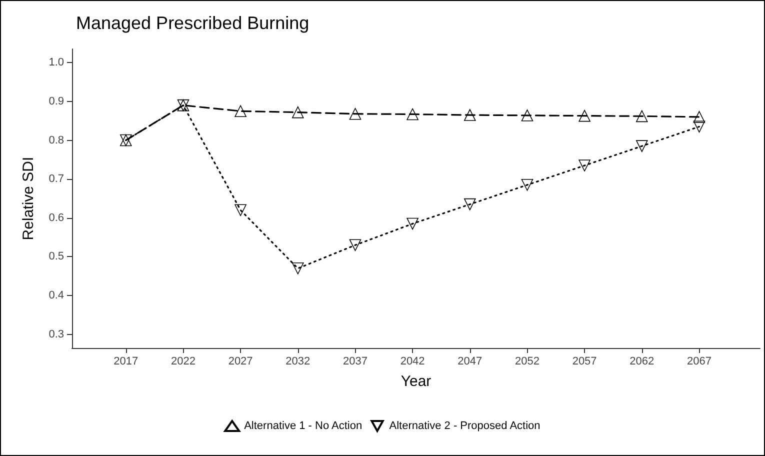 The height and width of the screenshot is (456, 765). What do you see at coordinates (56, 140) in the screenshot?
I see `y-tick-label: 0.8` at bounding box center [56, 140].